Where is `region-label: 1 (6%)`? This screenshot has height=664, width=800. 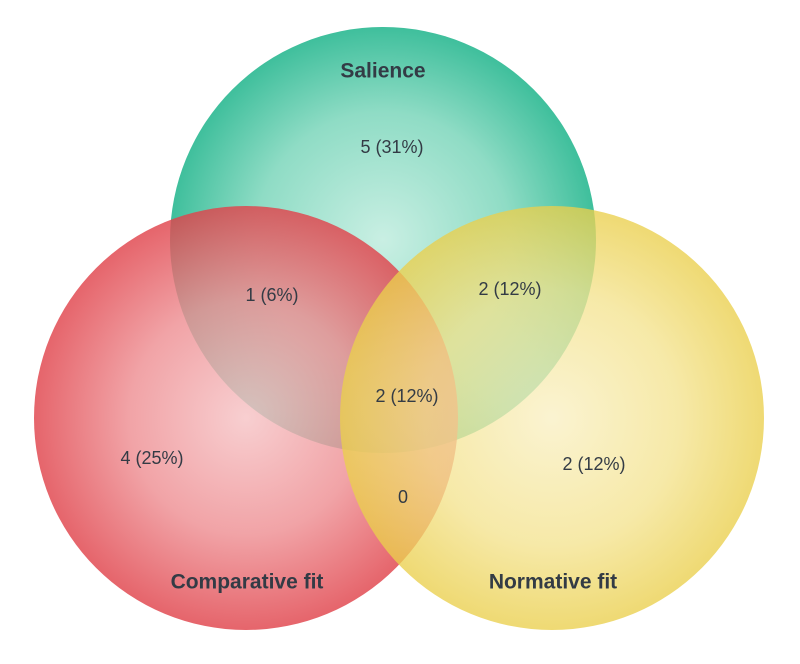 region-label: 1 (6%) is located at coordinates (271, 295).